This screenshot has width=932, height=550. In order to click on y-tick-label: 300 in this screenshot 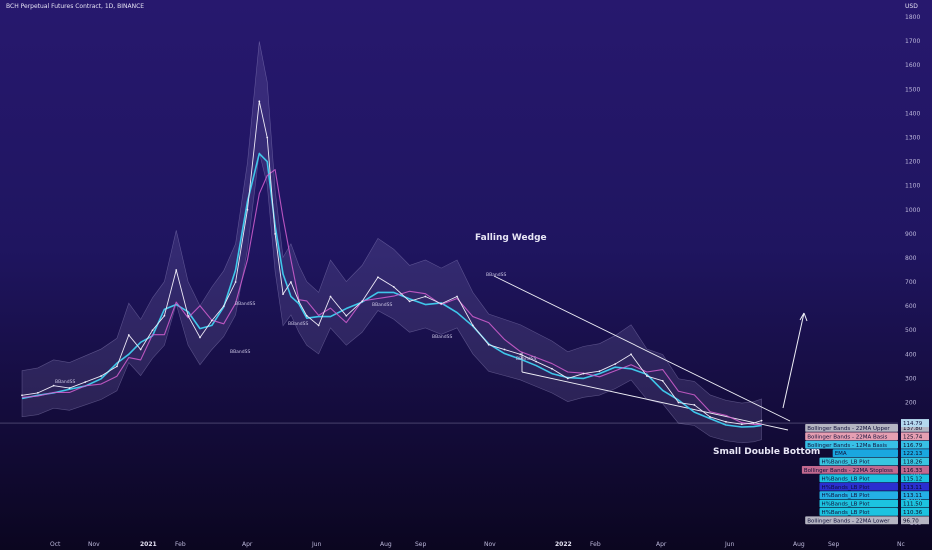, I will do `click(911, 378)`.